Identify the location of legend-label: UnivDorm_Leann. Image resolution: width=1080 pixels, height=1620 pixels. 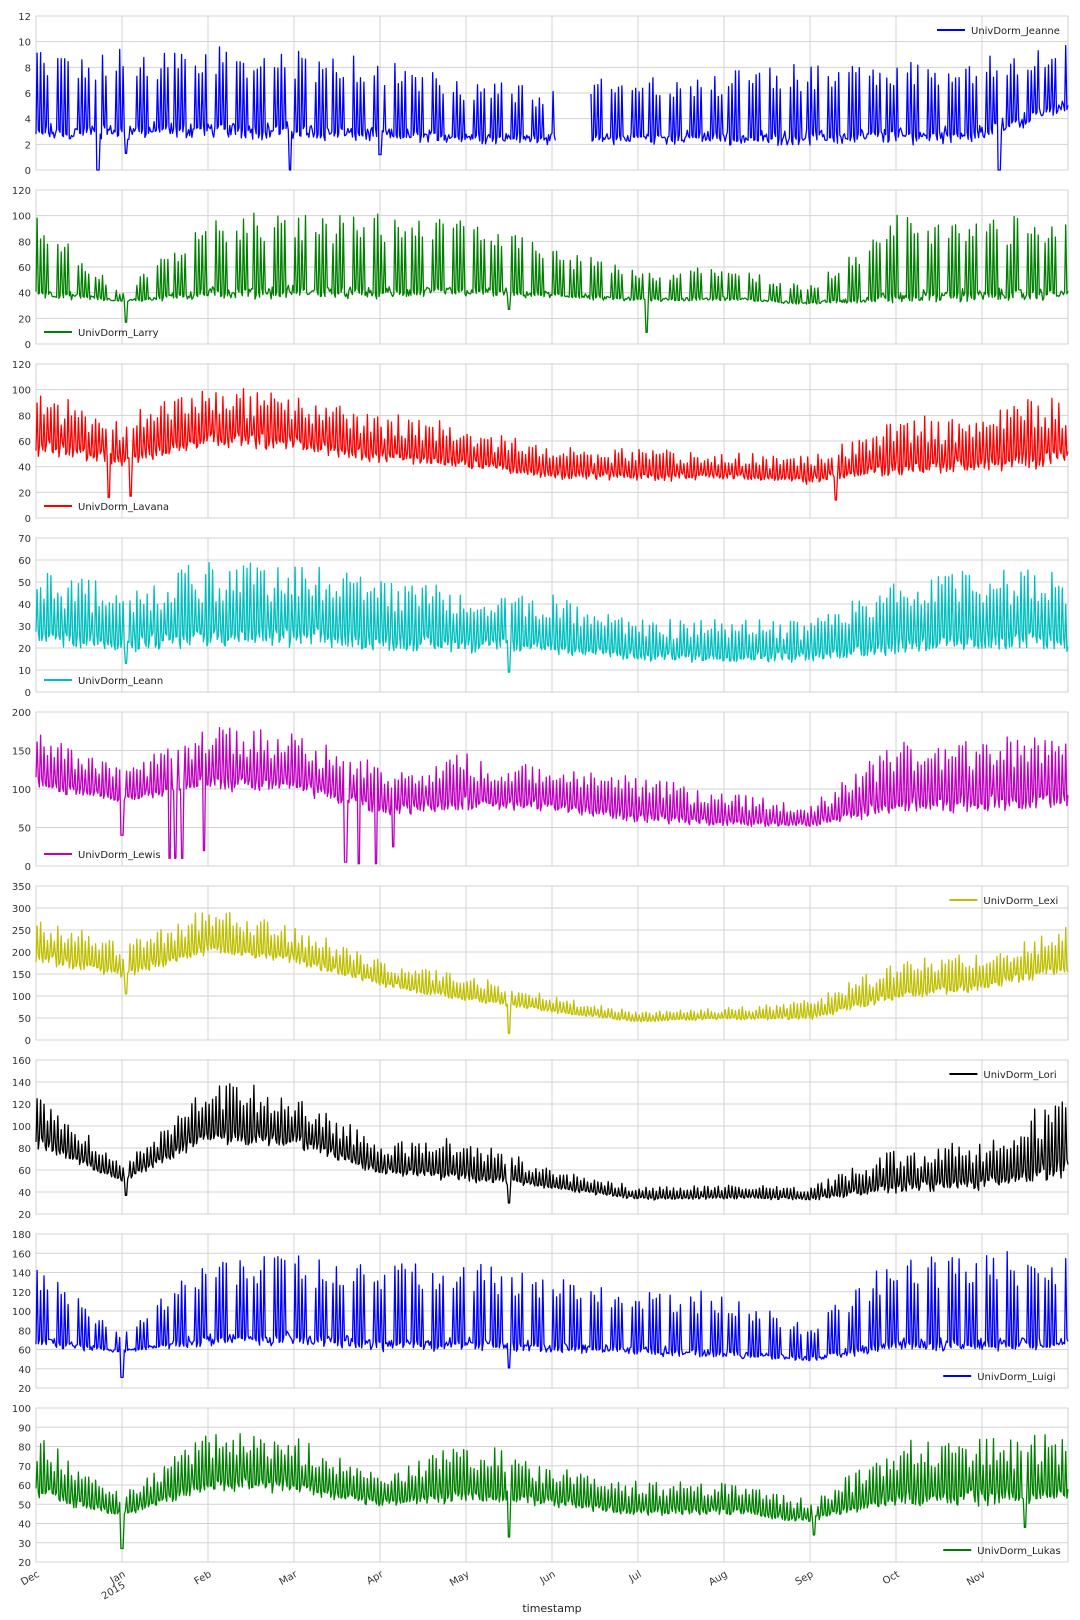
(120, 681).